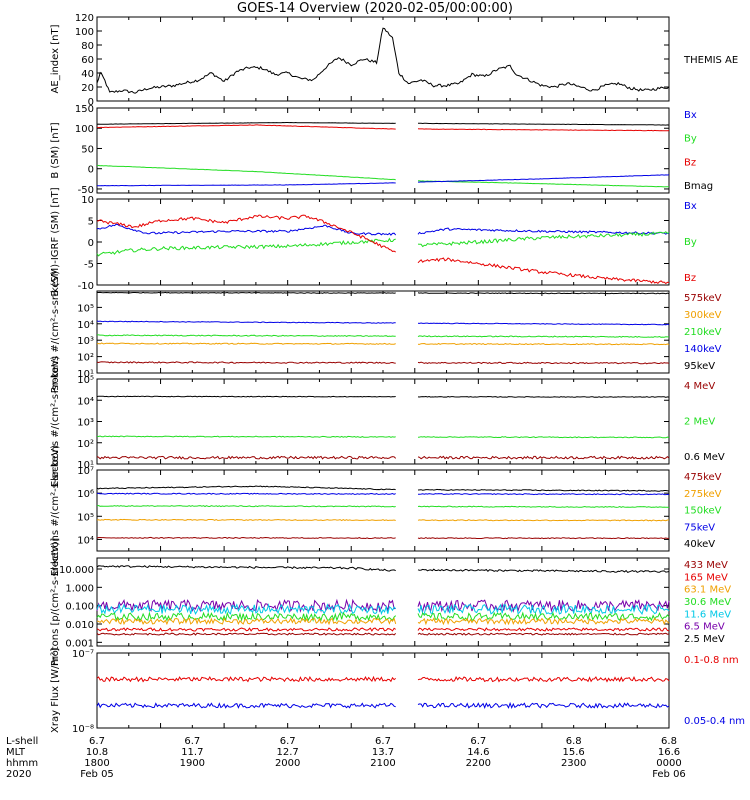 This screenshot has width=750, height=800. Describe the element at coordinates (383, 123) in the screenshot. I see `series-line-bmag` at that location.